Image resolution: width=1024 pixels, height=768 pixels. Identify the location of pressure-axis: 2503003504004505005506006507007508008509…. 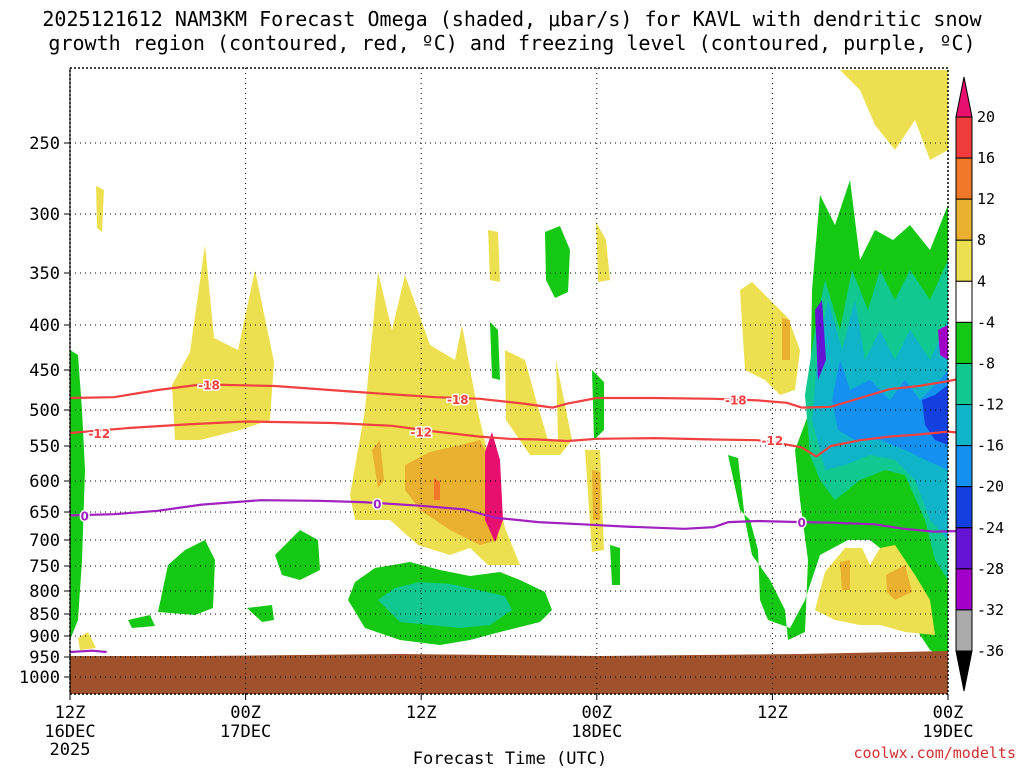
(44, 411).